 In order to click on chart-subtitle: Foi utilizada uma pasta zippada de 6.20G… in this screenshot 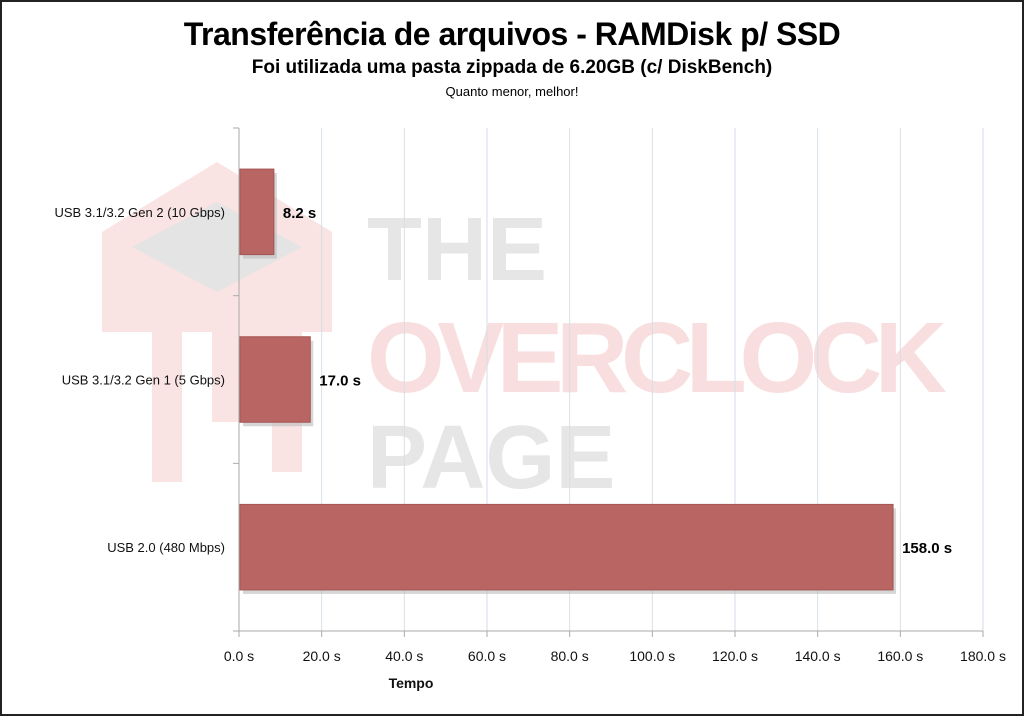, I will do `click(512, 67)`.